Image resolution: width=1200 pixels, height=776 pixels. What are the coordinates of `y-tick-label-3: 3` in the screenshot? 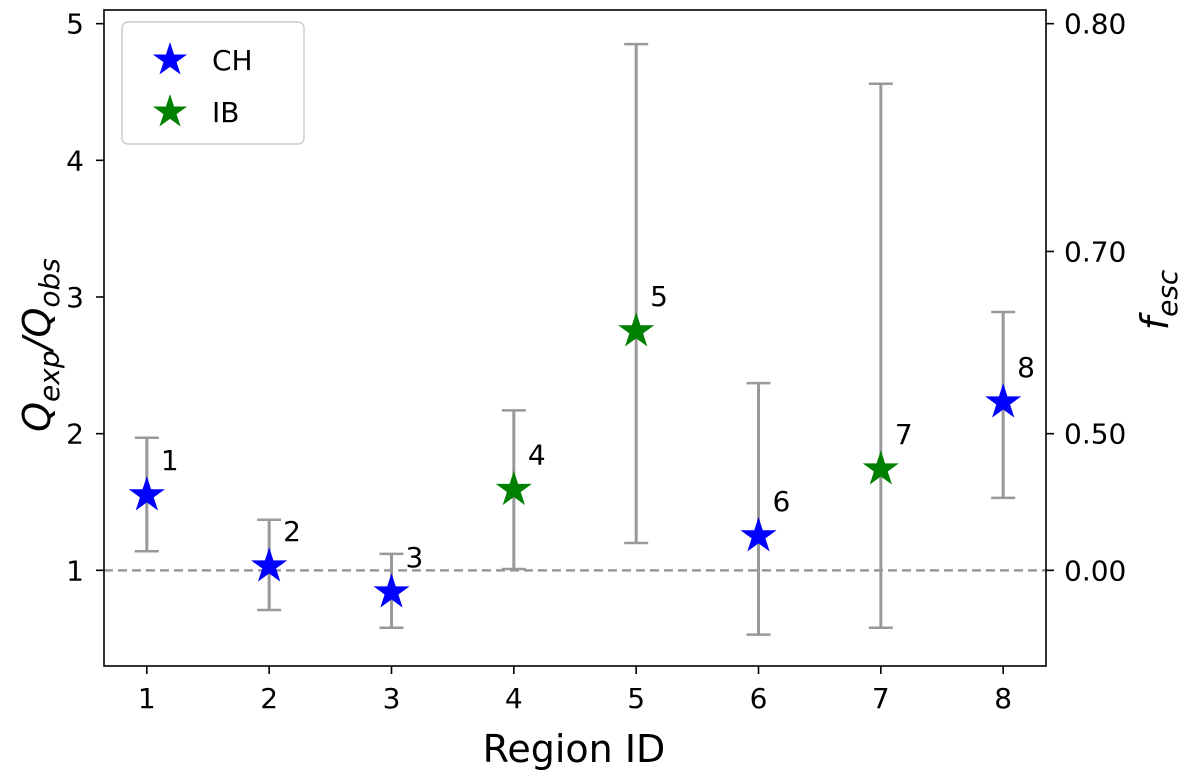 It's located at (75, 297).